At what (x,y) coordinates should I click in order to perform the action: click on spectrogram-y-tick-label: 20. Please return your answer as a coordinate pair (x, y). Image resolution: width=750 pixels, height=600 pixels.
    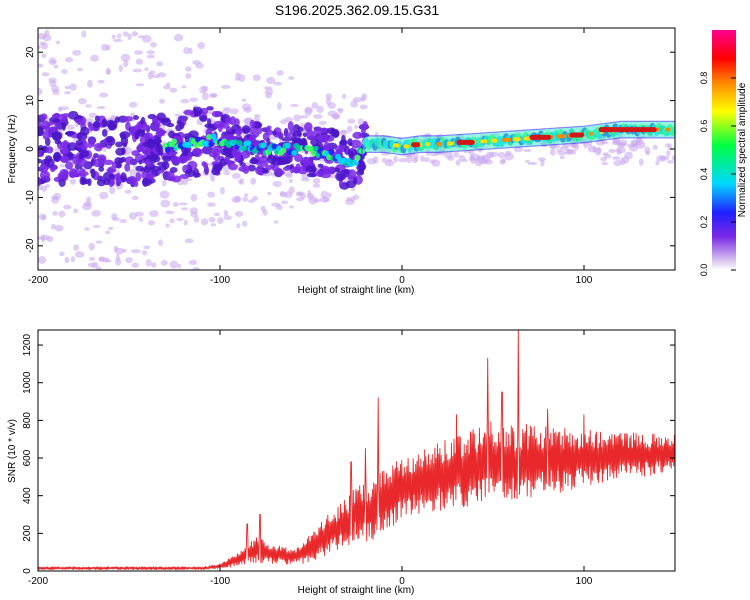
    Looking at the image, I should click on (30, 52).